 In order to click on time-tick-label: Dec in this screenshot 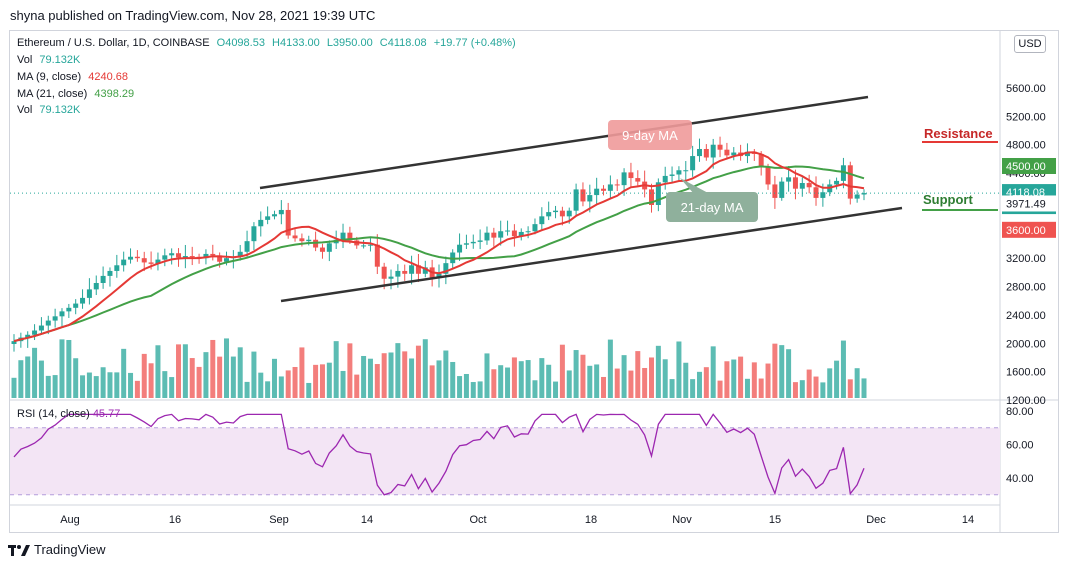, I will do `click(876, 520)`.